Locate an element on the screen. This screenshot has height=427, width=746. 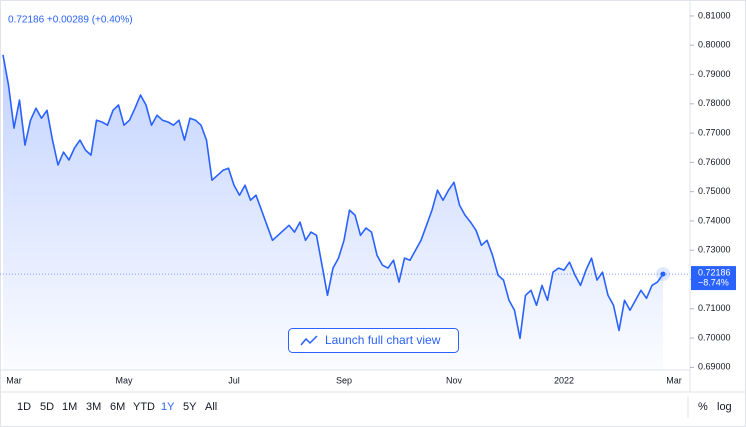
y-tick-label: 0.81000 is located at coordinates (714, 15).